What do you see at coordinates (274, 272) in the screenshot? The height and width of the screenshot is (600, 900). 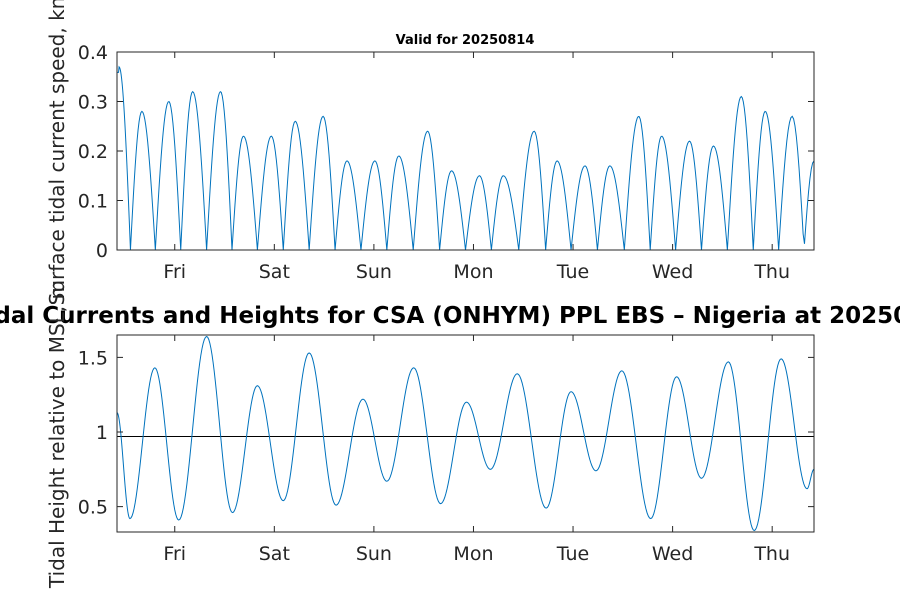 I see `current-speed-x-tick-label: Sat` at bounding box center [274, 272].